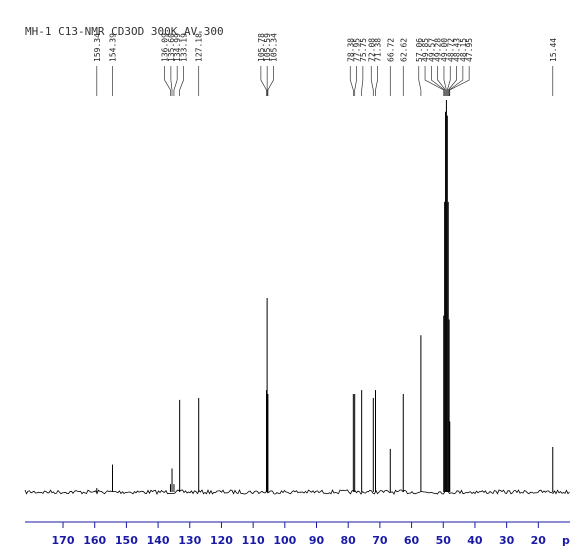 The image size is (570, 559). I want to click on x-tick-label: 90, so click(317, 540).